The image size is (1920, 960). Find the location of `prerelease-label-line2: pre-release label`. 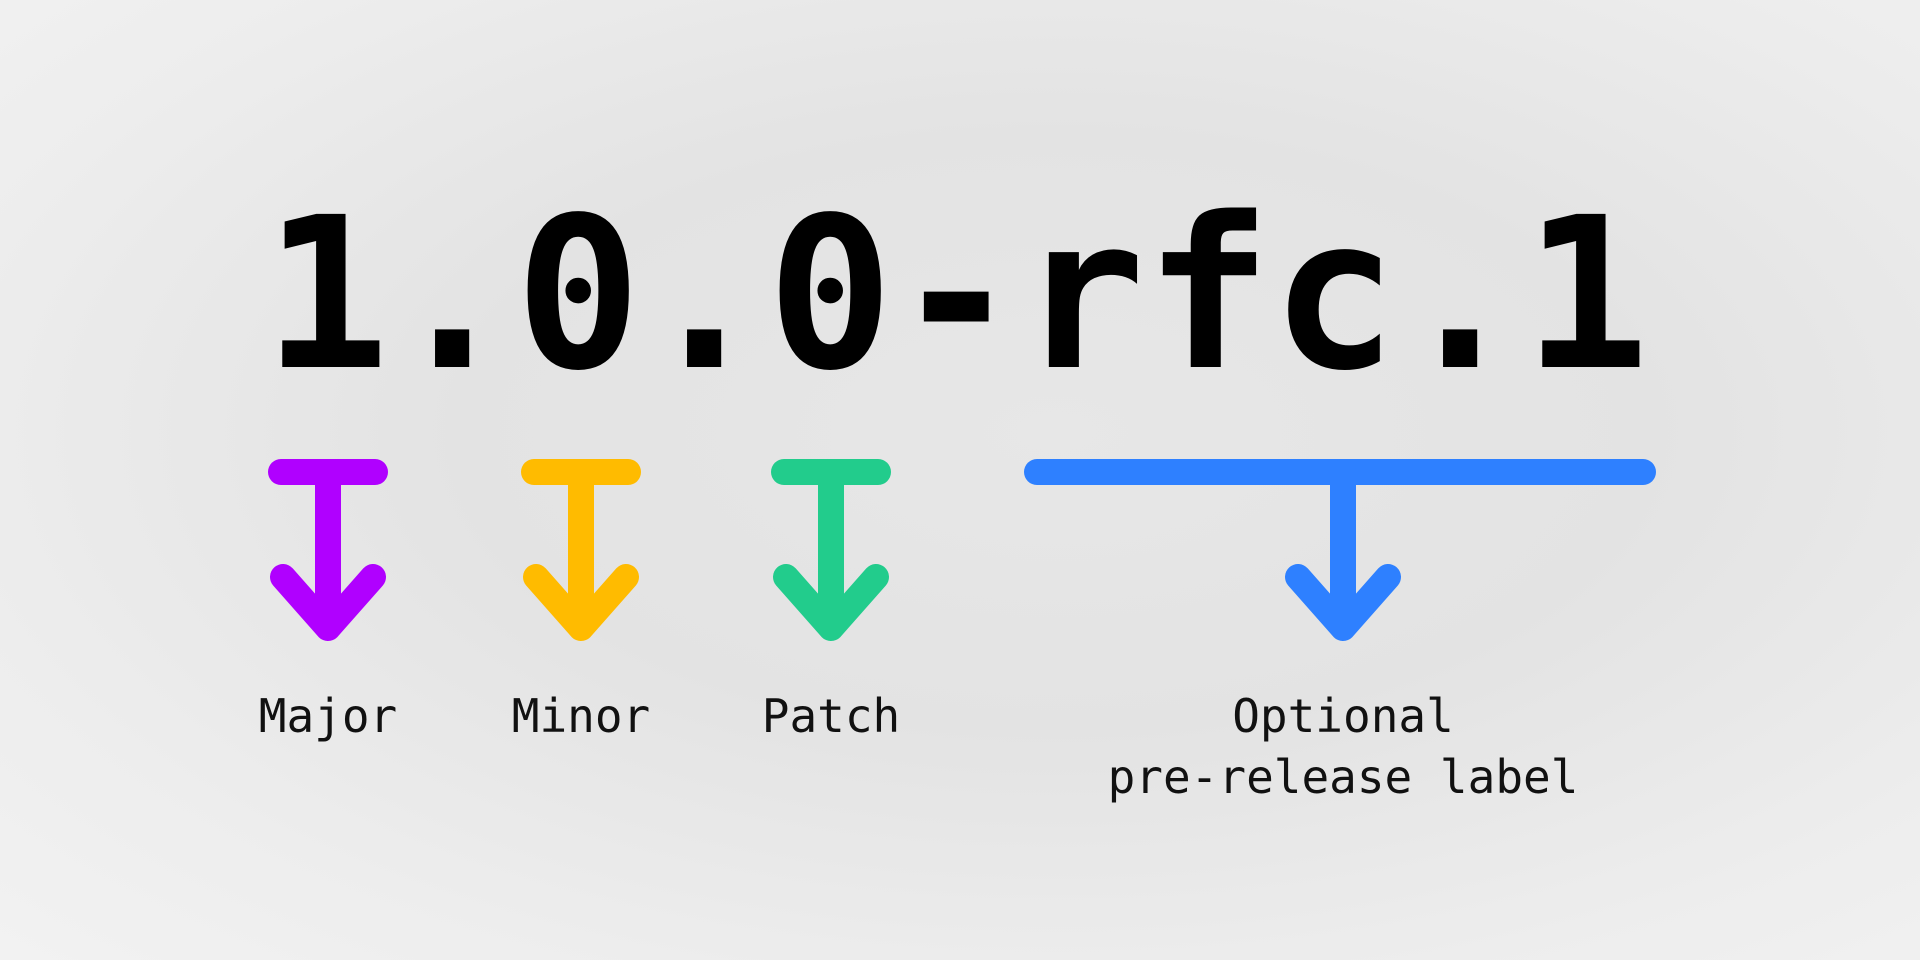

prerelease-label-line2: pre-release label is located at coordinates (1343, 777).